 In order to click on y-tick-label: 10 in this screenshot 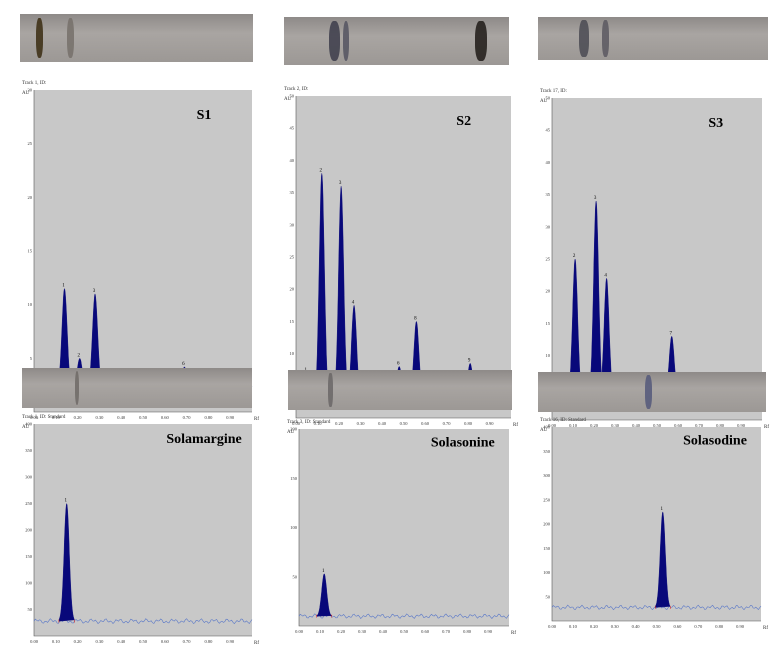, I will do `click(292, 353)`.